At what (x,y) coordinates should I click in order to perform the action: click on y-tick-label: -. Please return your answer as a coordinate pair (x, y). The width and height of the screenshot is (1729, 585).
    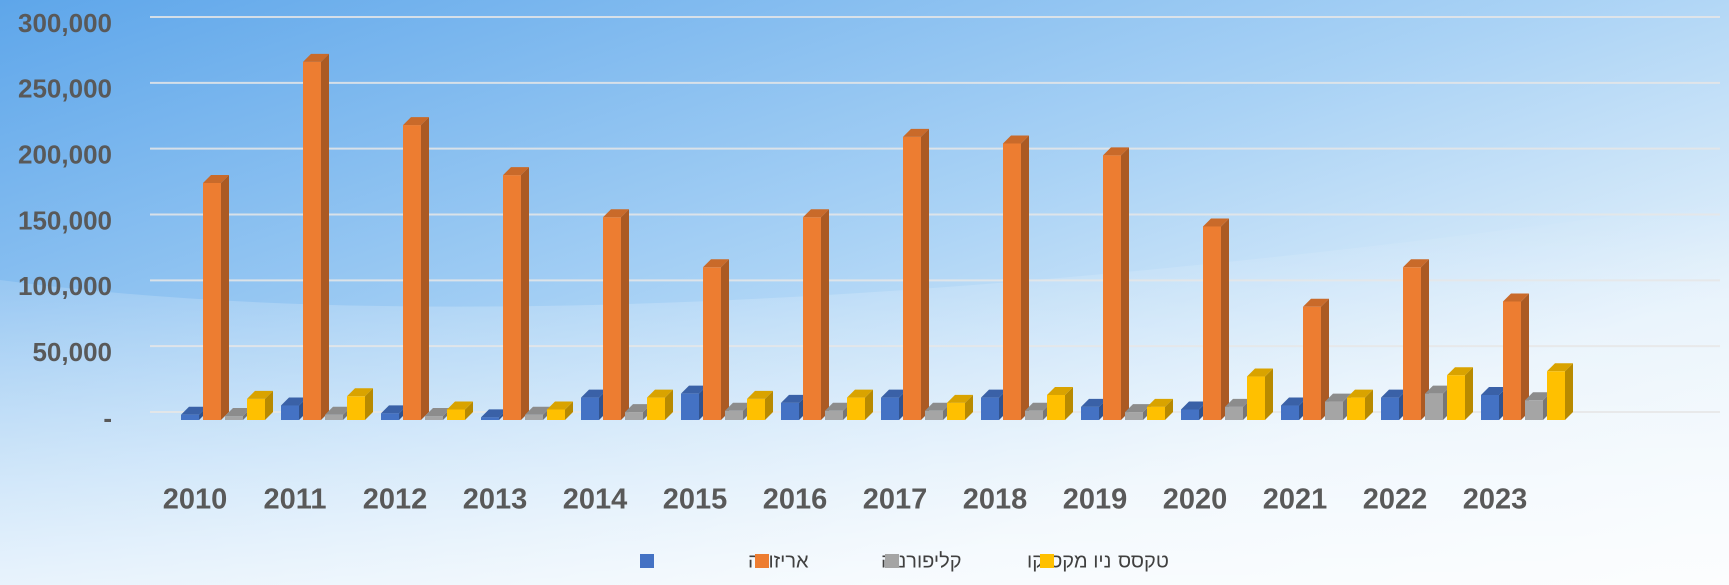
    Looking at the image, I should click on (107, 418).